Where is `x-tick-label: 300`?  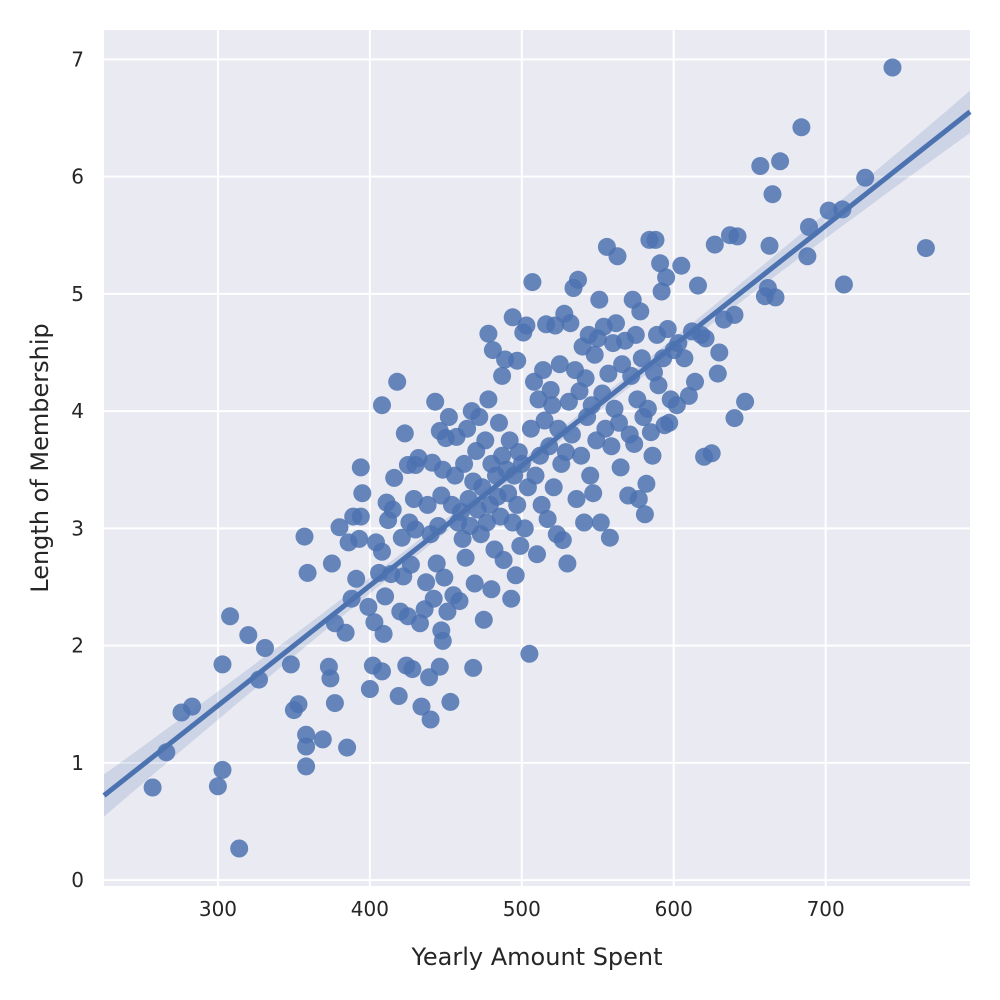 x-tick-label: 300 is located at coordinates (218, 909).